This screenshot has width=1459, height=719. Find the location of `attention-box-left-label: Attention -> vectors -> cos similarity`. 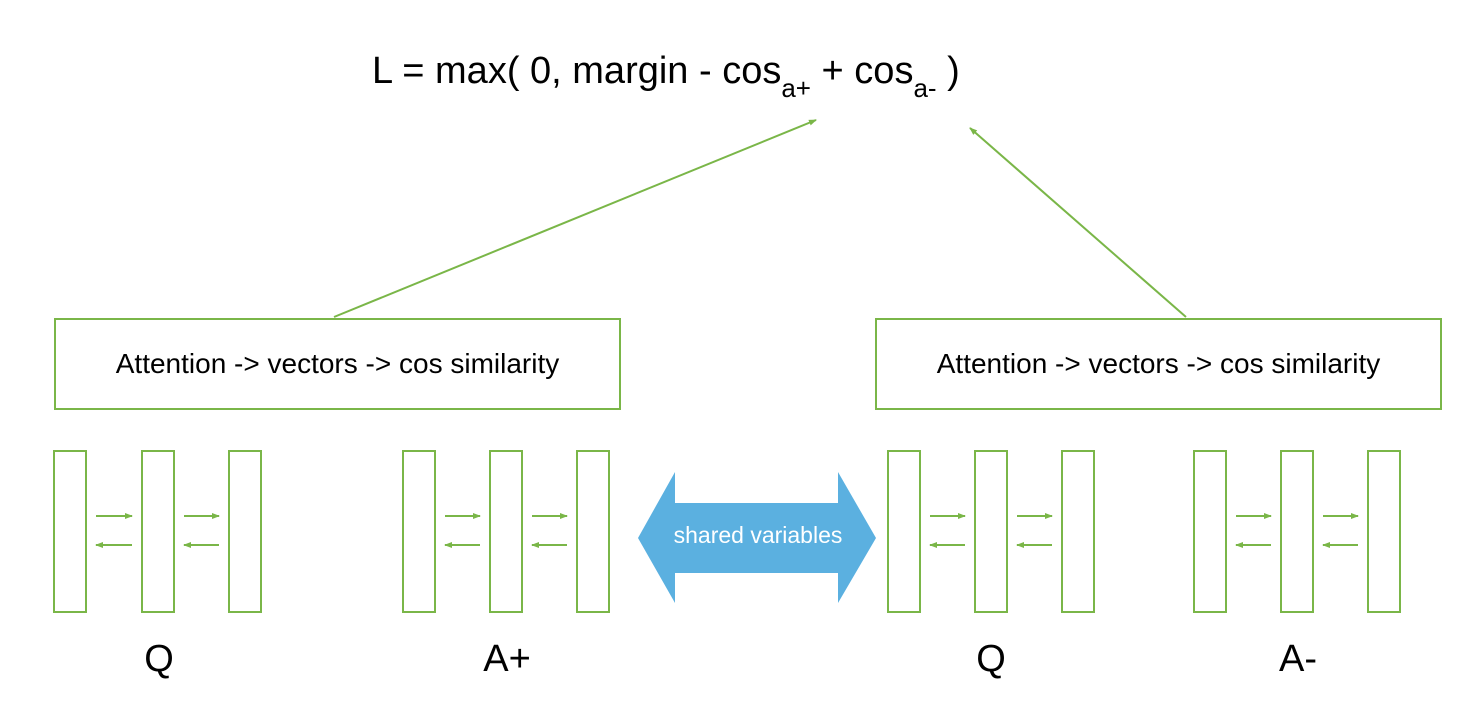

attention-box-left-label: Attention -> vectors -> cos similarity is located at coordinates (337, 363).